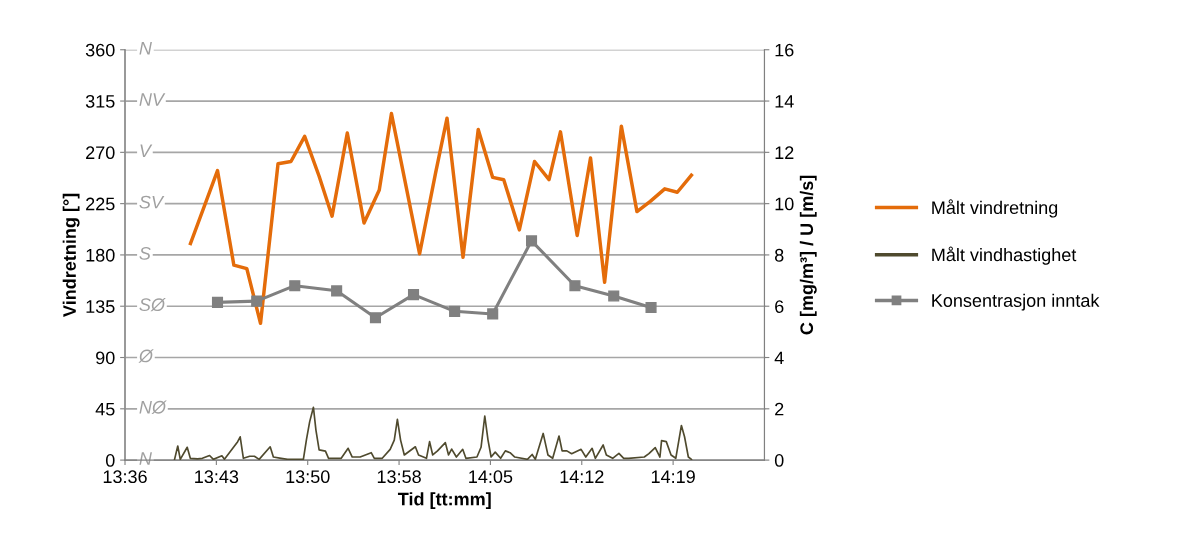 This screenshot has height=535, width=1202. What do you see at coordinates (217, 477) in the screenshot?
I see `x-tick-label: 13:43` at bounding box center [217, 477].